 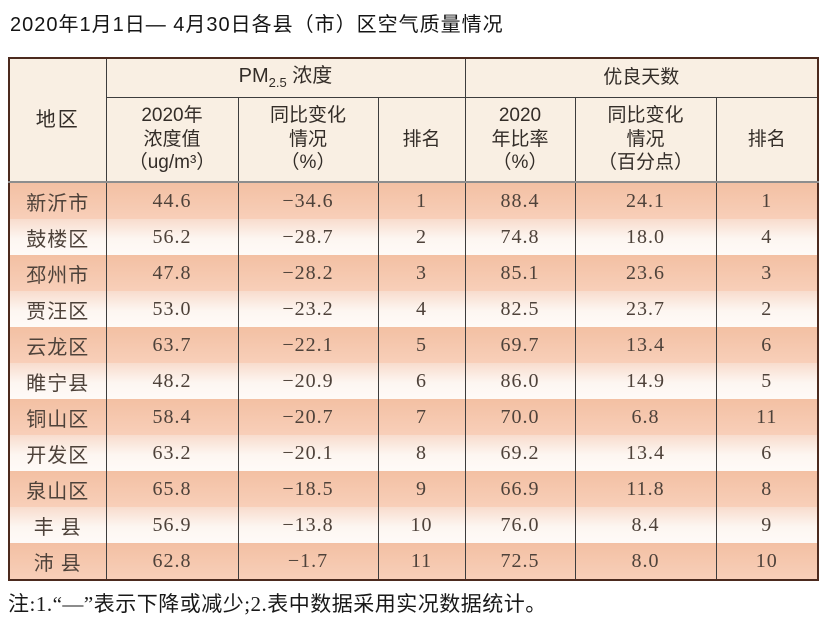 What do you see at coordinates (307, 237) in the screenshot?
I see `cell-pm25-change: −28.7` at bounding box center [307, 237].